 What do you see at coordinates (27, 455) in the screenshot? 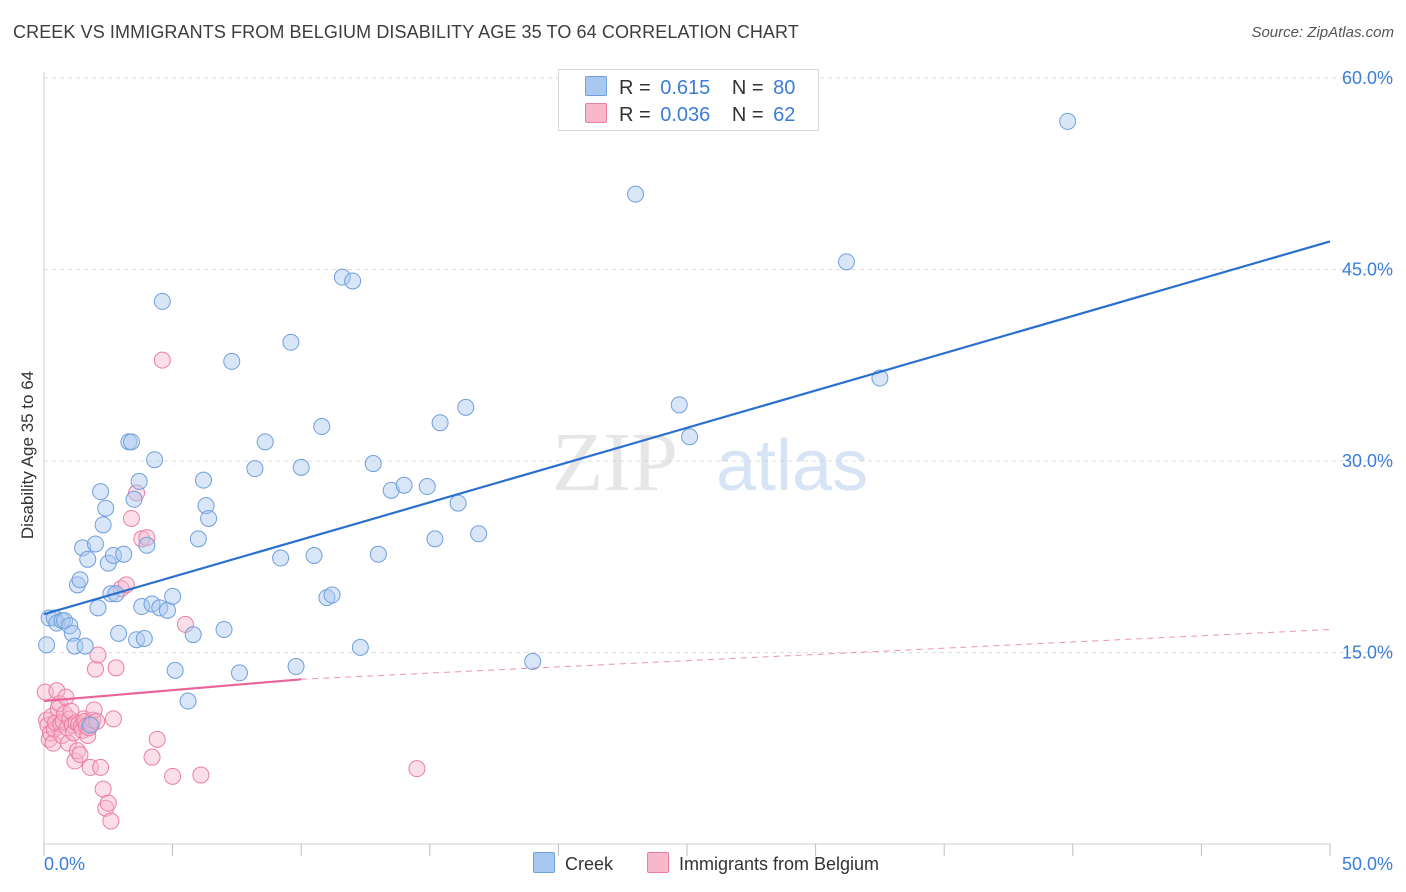
I see `y-axis-label: Disability Age 35 to 64` at bounding box center [27, 455].